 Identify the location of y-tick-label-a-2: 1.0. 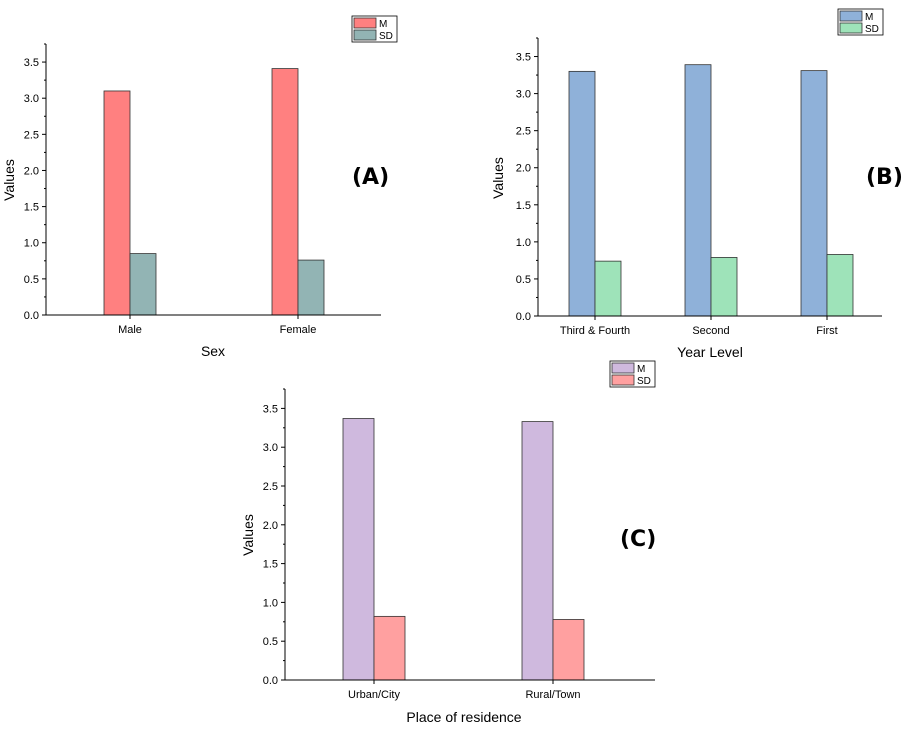
(31, 244).